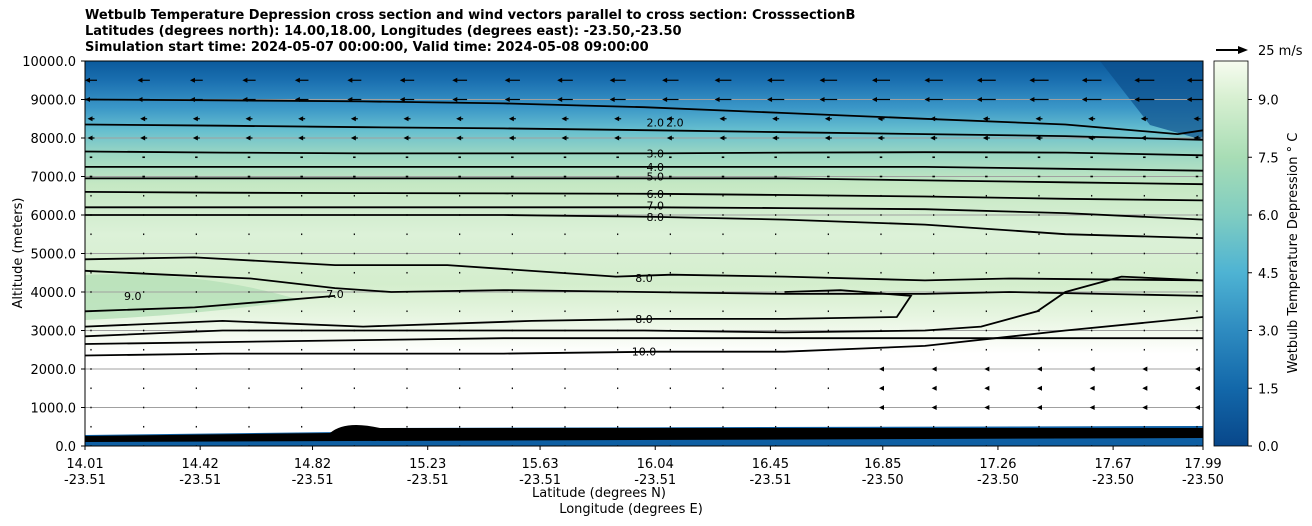 The height and width of the screenshot is (526, 1312). I want to click on x-tick-label-lon-2: -23.51, so click(313, 480).